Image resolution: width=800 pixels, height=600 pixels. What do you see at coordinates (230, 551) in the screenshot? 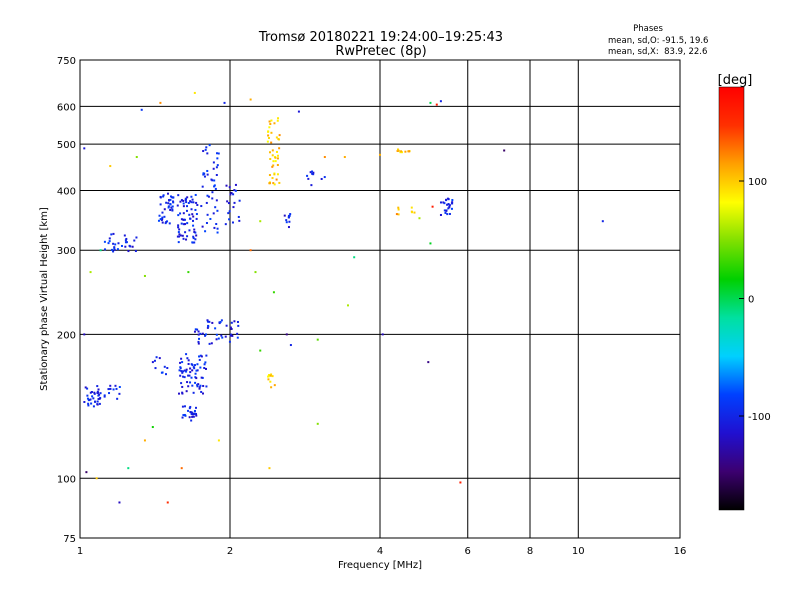
I see `x-tick-label: 2` at bounding box center [230, 551].